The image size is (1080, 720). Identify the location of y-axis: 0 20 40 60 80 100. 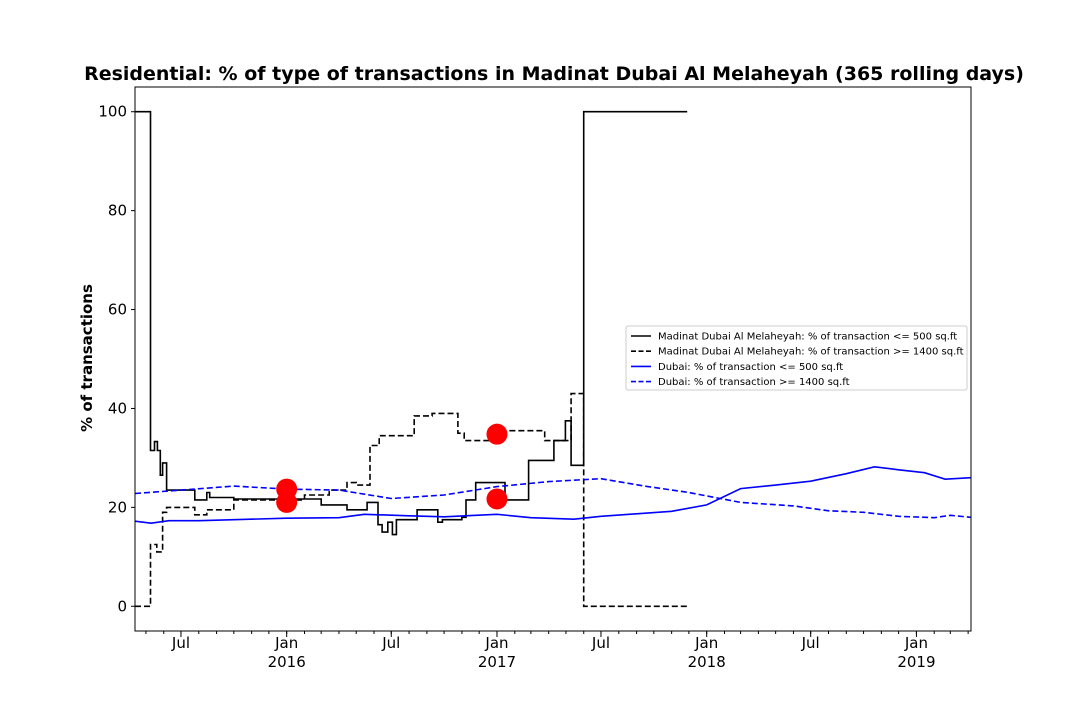
(116, 359).